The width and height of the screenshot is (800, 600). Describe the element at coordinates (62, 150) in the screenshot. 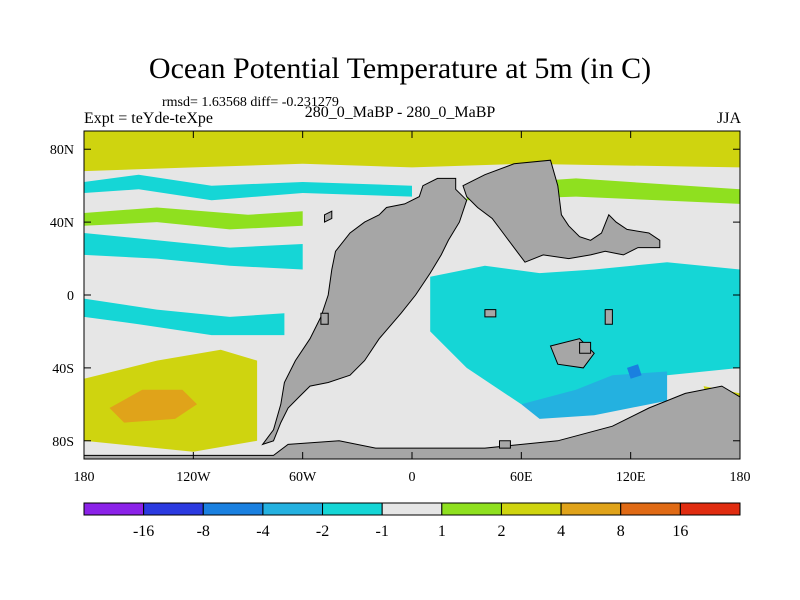

I see `y-tick-label: 80N` at that location.